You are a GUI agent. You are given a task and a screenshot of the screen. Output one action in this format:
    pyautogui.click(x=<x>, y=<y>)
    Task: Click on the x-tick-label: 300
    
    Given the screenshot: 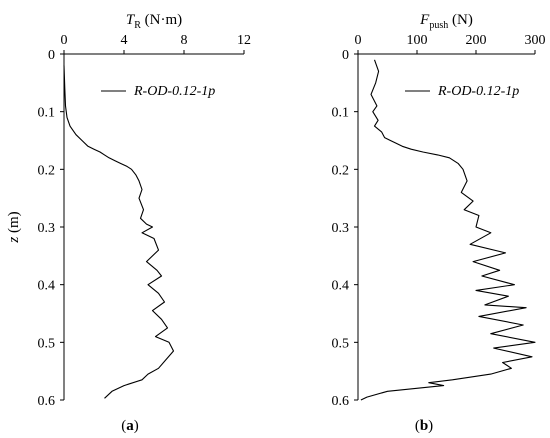 What is the action you would take?
    pyautogui.click(x=535, y=40)
    